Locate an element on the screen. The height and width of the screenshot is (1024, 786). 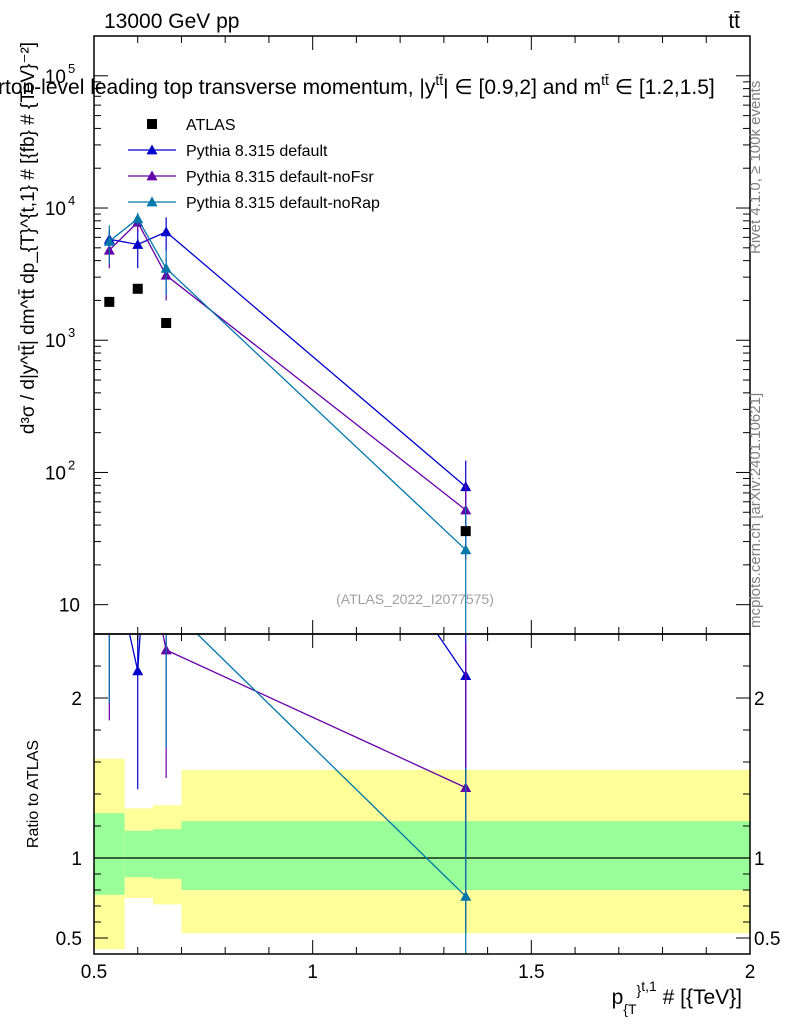
y-tick-label-100: 10 is located at coordinates (55, 473).